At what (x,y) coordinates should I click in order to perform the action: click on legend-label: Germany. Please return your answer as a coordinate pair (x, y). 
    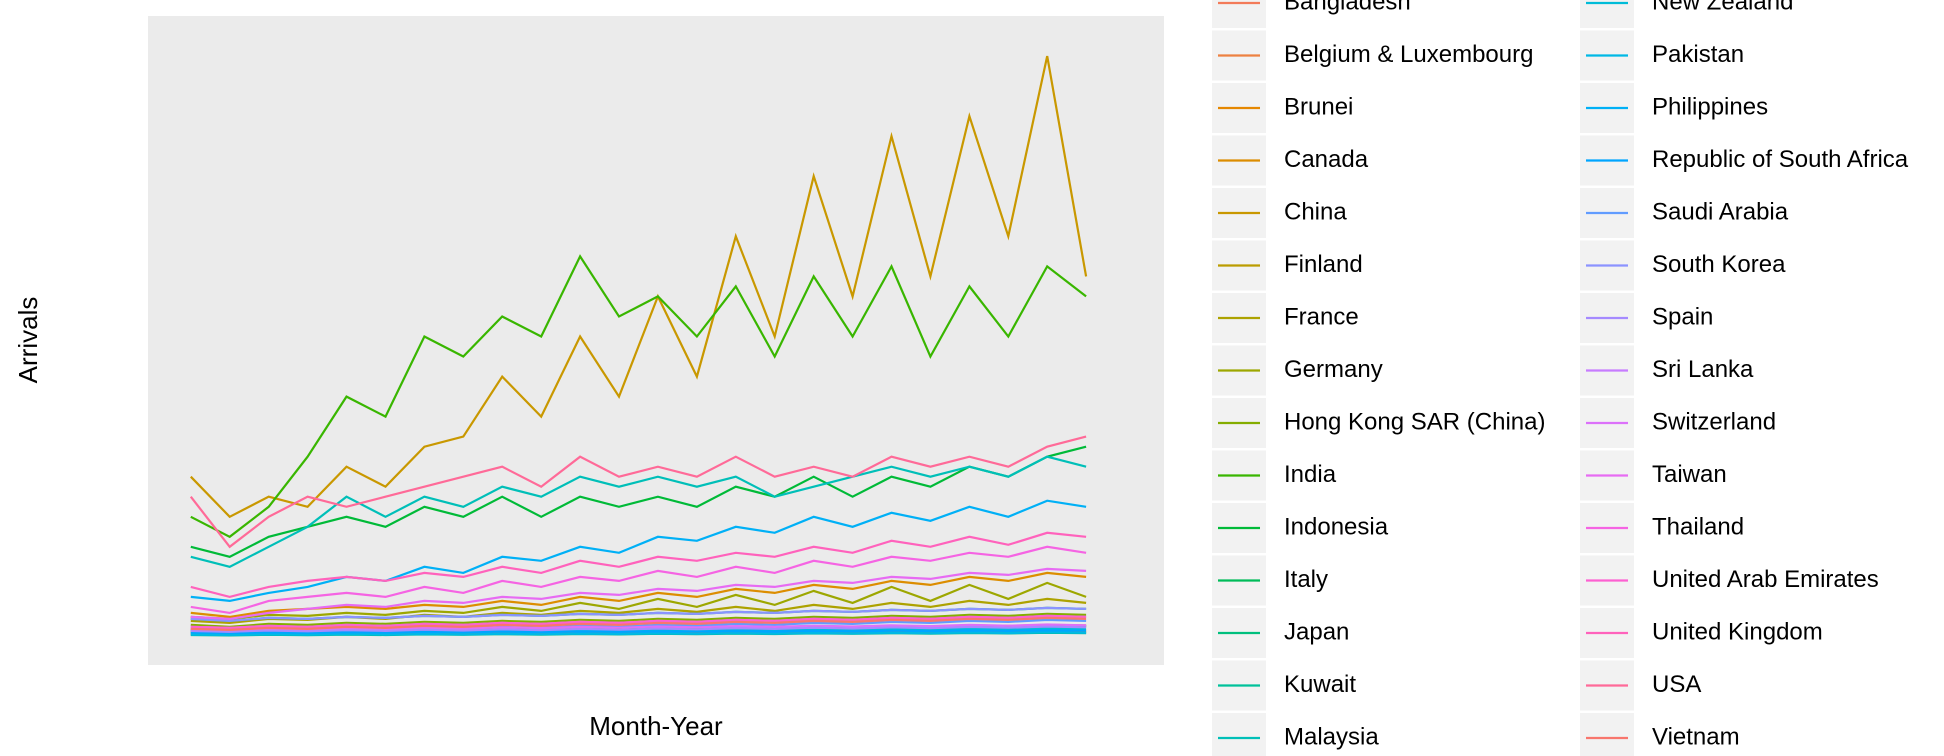
    Looking at the image, I should click on (1333, 369).